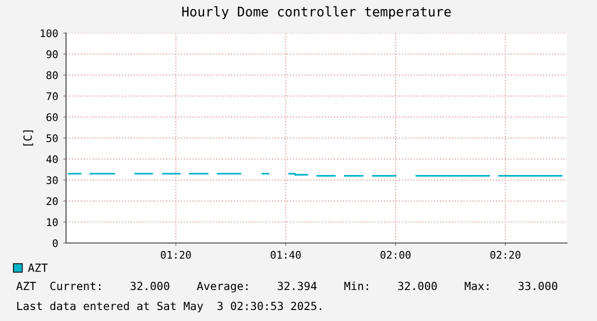 Image resolution: width=597 pixels, height=321 pixels. I want to click on x-tick-label: 01:20, so click(175, 254).